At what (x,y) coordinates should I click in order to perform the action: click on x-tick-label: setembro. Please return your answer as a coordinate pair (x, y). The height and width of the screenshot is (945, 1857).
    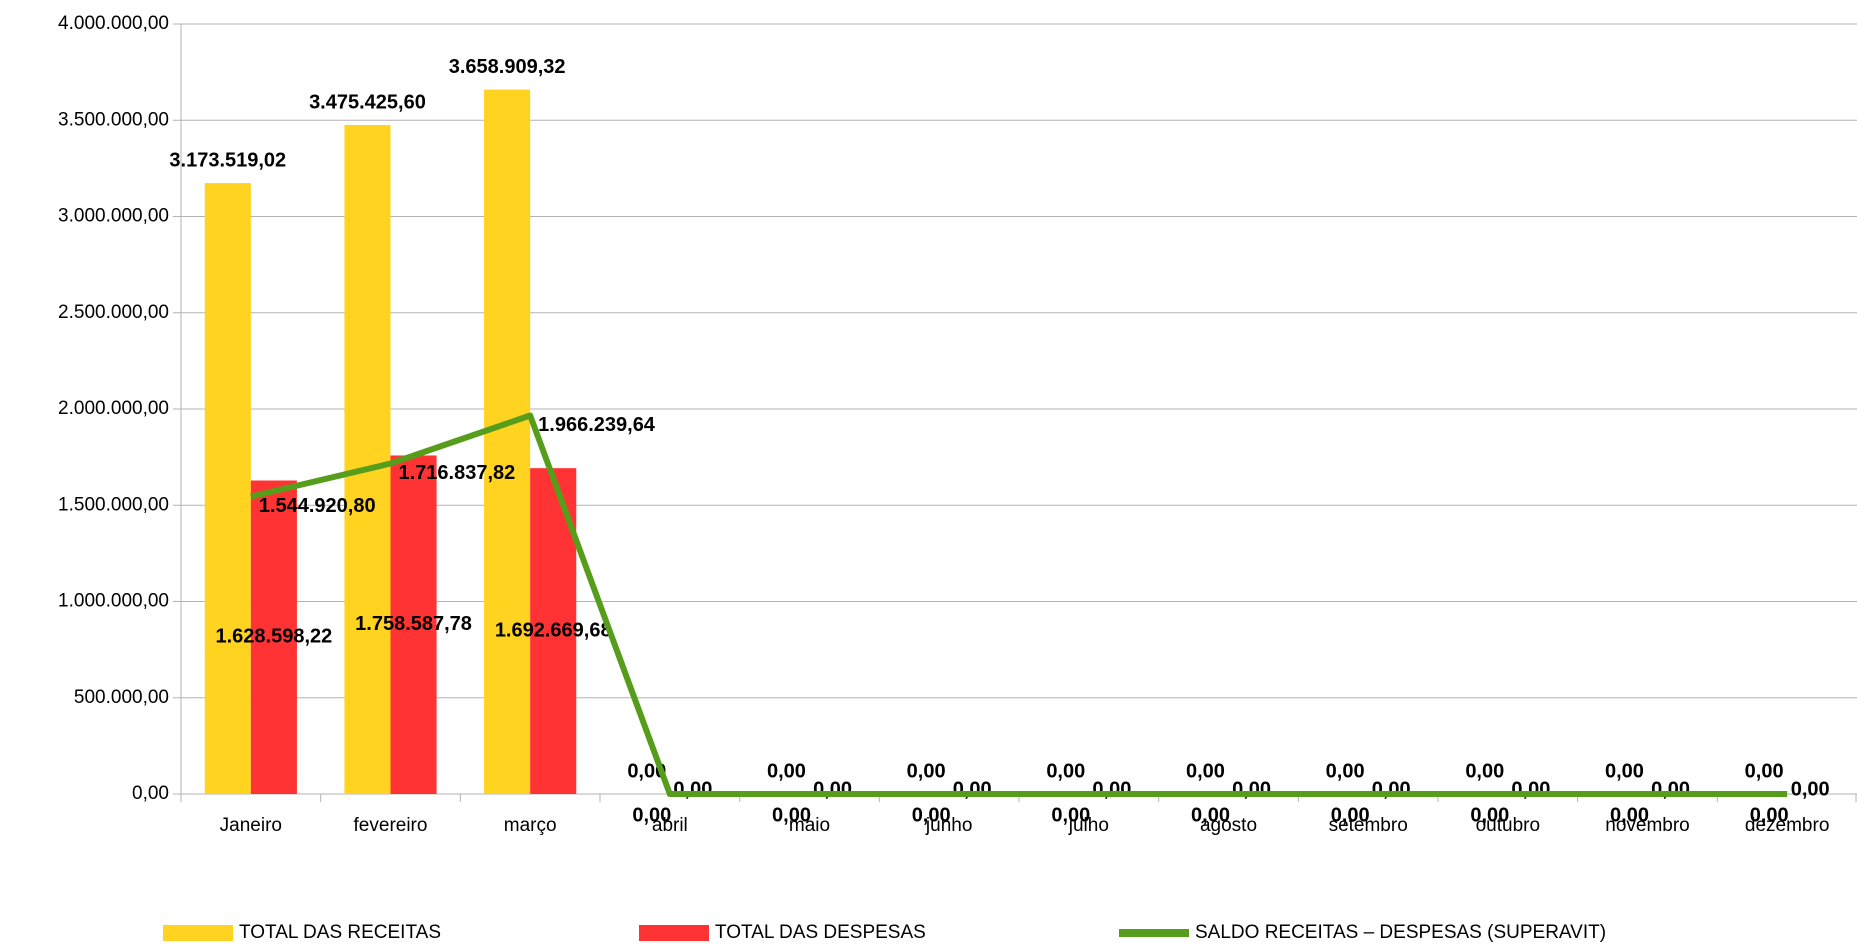
    Looking at the image, I should click on (1368, 825).